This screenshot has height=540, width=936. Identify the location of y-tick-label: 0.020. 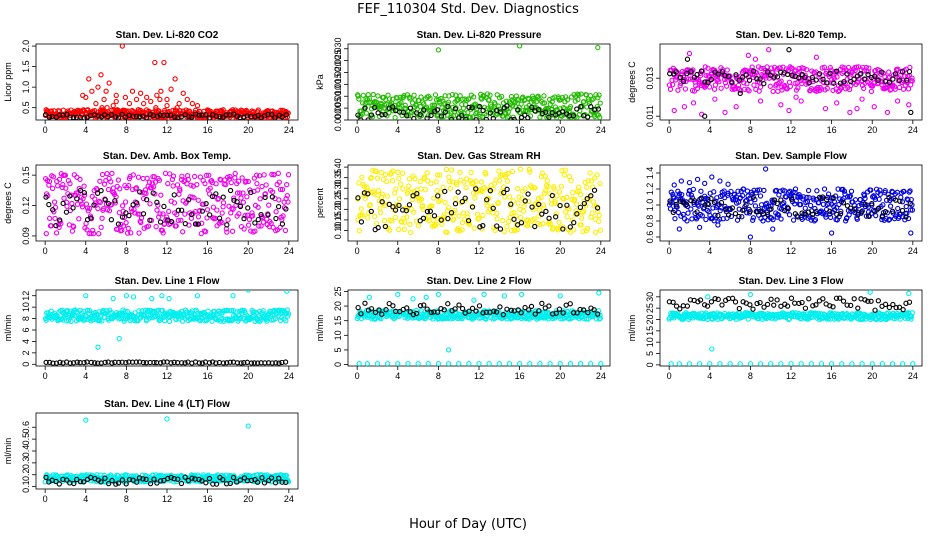
(338, 72).